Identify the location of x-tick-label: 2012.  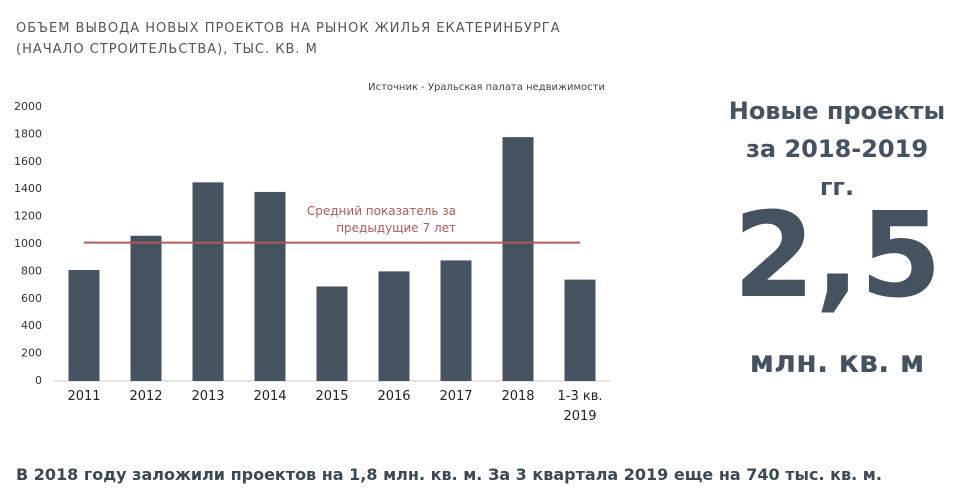
(146, 396).